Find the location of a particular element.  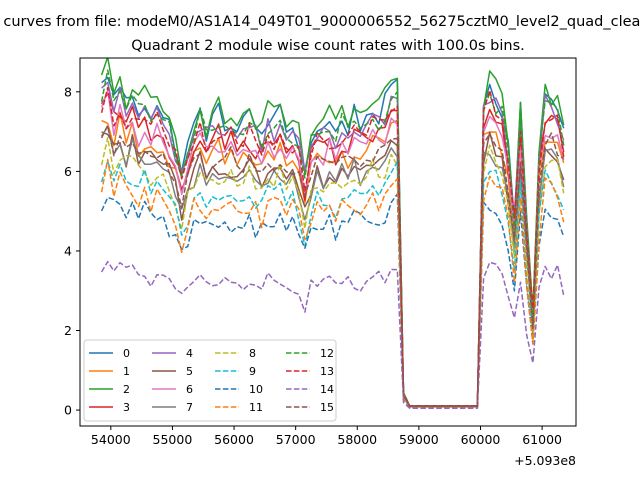

x-tick-label: 55000 is located at coordinates (173, 439).